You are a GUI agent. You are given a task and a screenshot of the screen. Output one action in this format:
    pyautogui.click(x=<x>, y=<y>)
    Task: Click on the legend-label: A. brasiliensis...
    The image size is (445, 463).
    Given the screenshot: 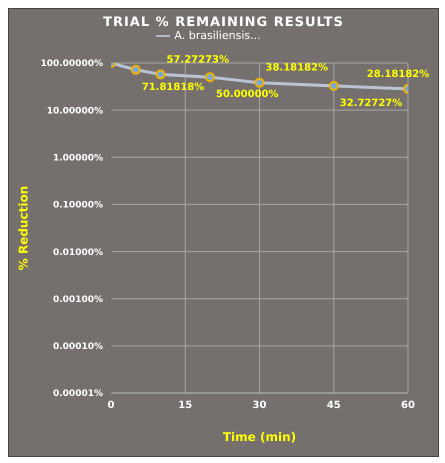 What is the action you would take?
    pyautogui.click(x=217, y=35)
    